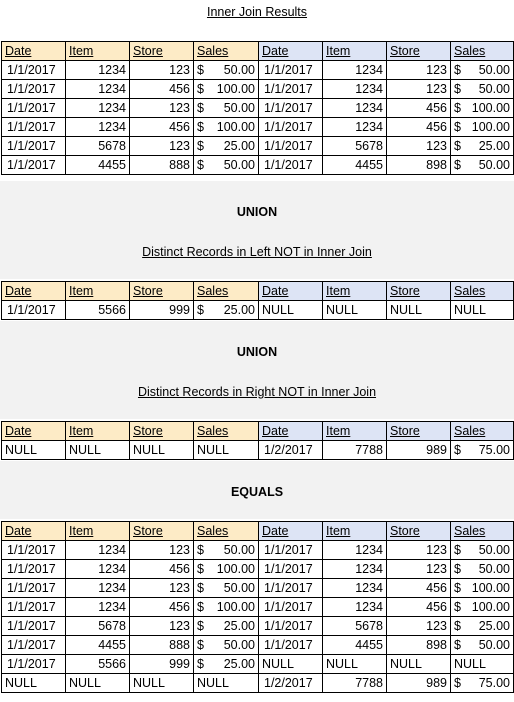  I want to click on right-date-cell: NULL, so click(290, 664).